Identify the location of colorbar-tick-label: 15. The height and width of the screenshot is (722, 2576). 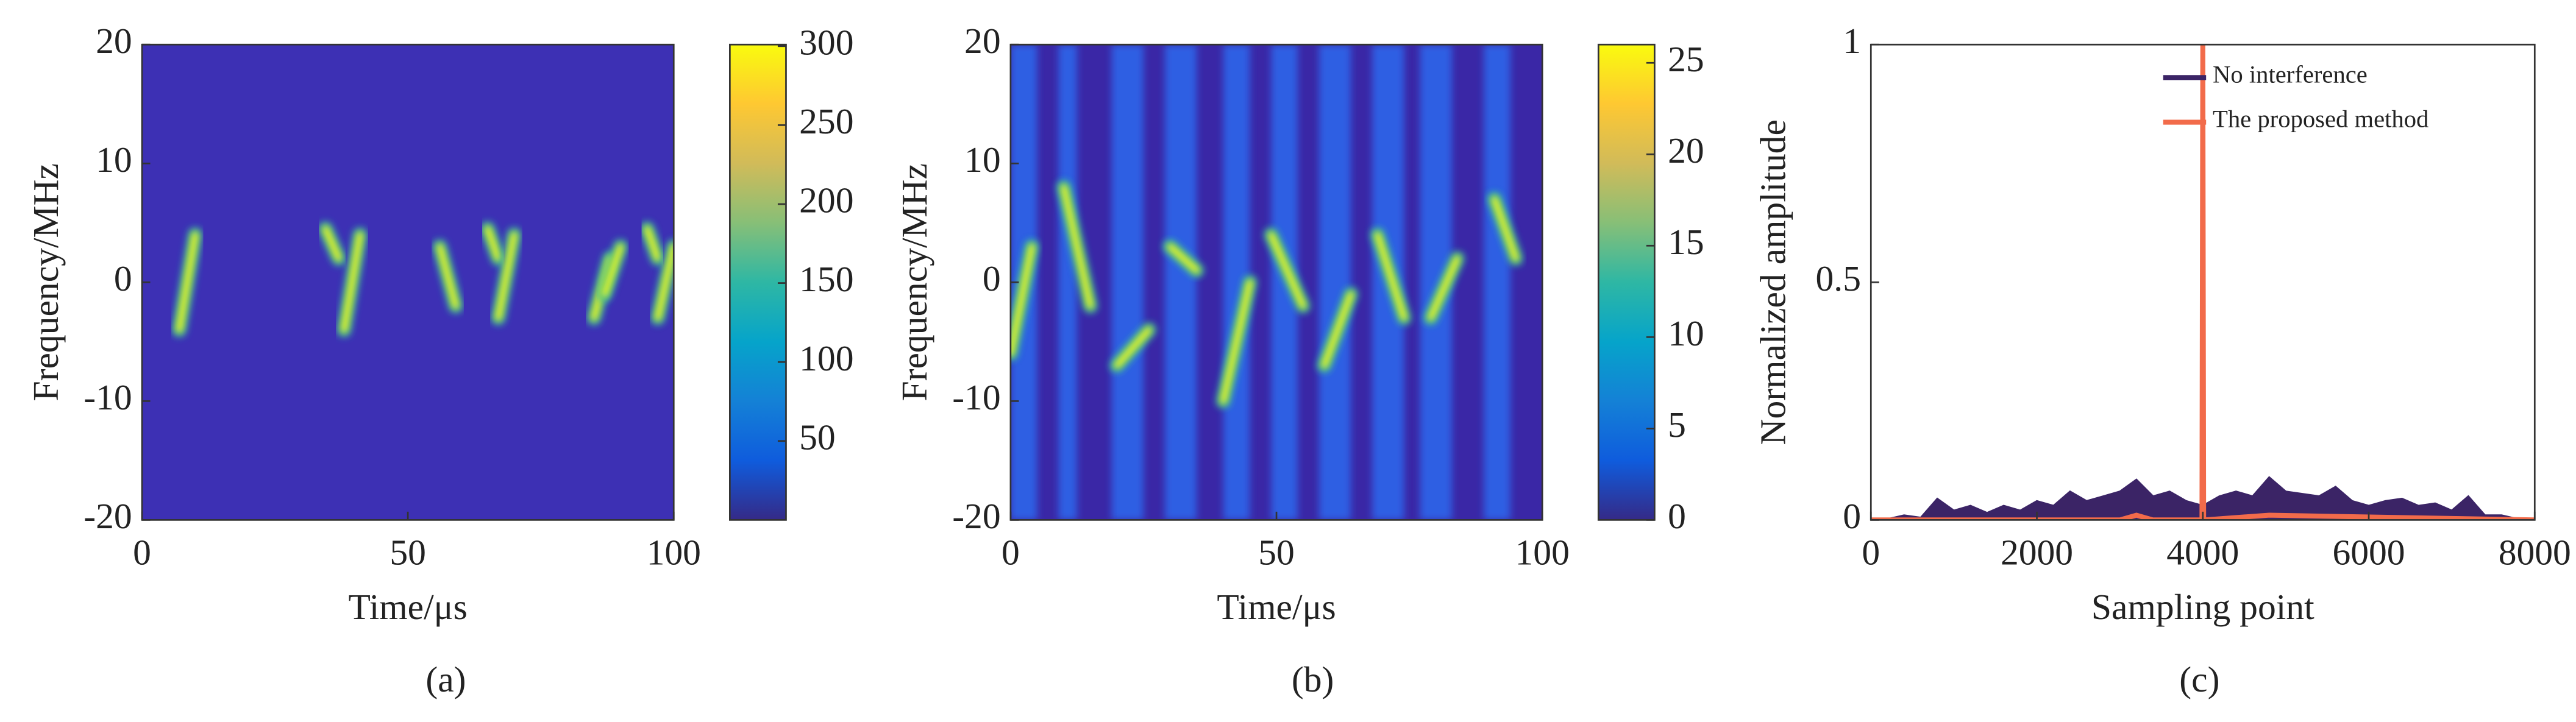
(1686, 242).